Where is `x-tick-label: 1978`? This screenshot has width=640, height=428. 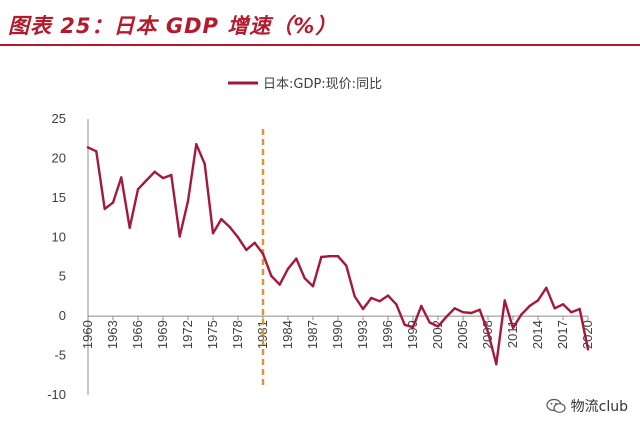
x-tick-label: 1978 is located at coordinates (237, 334).